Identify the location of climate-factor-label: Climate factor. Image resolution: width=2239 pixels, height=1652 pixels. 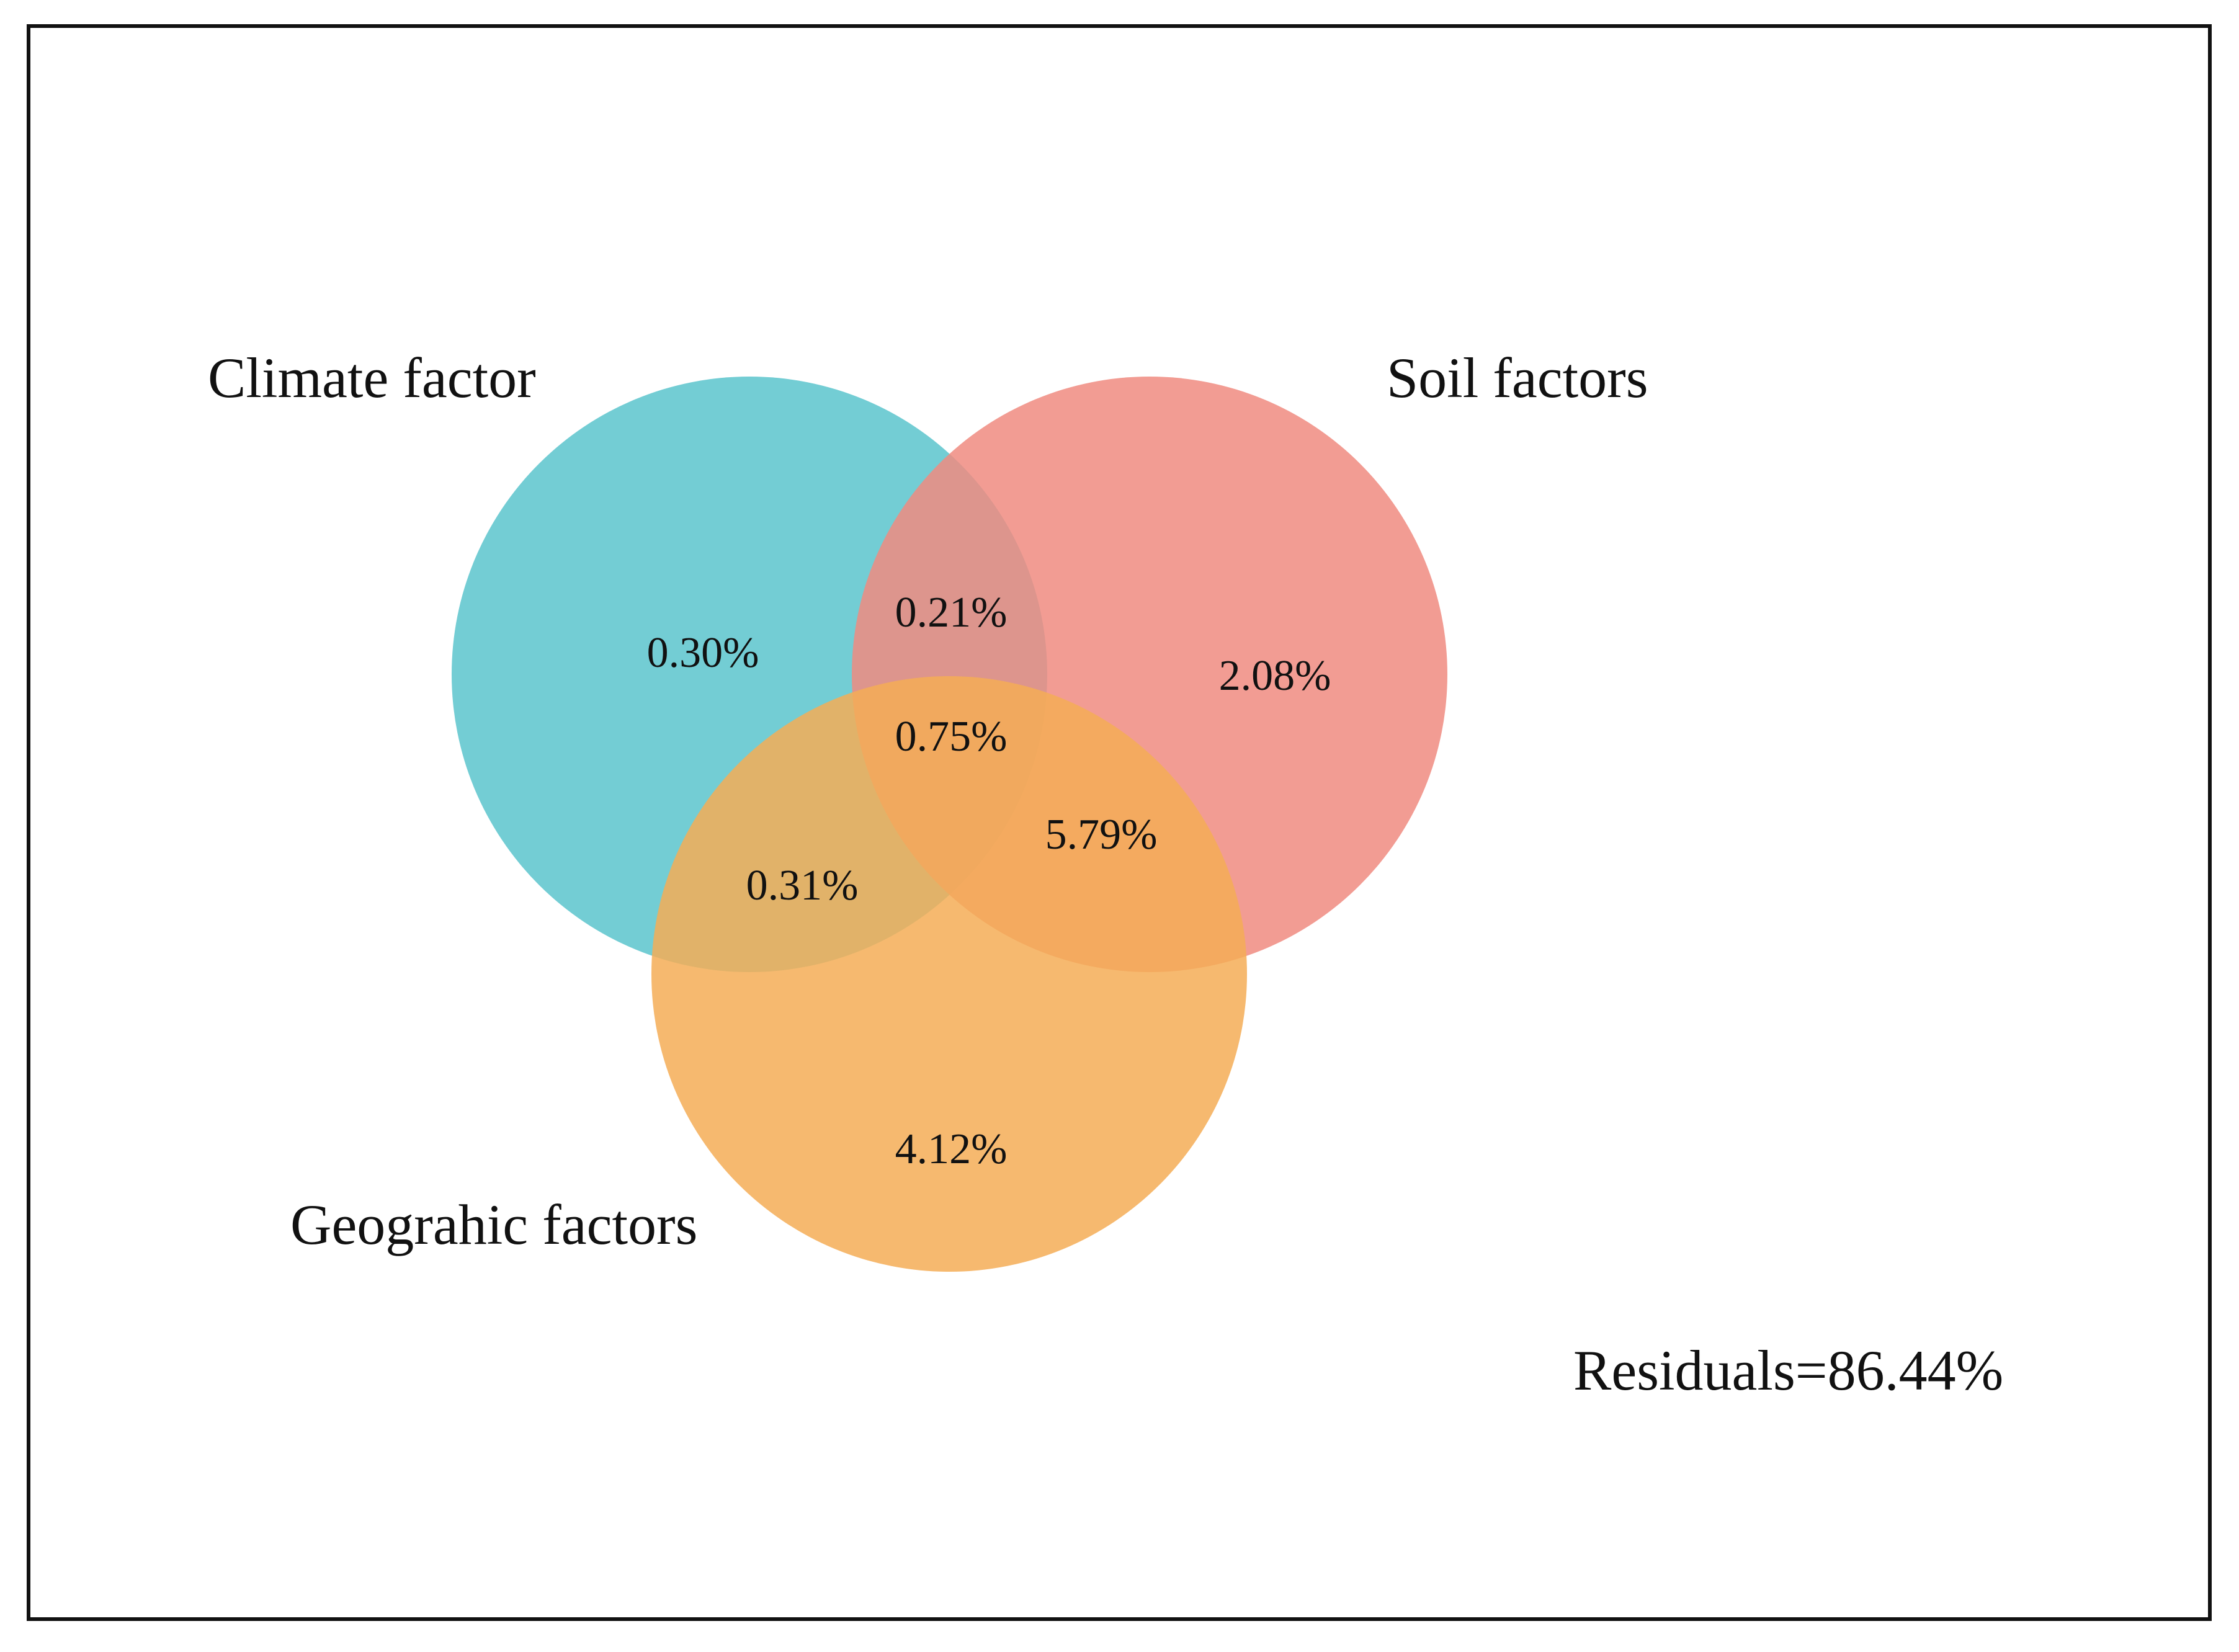
(372, 377).